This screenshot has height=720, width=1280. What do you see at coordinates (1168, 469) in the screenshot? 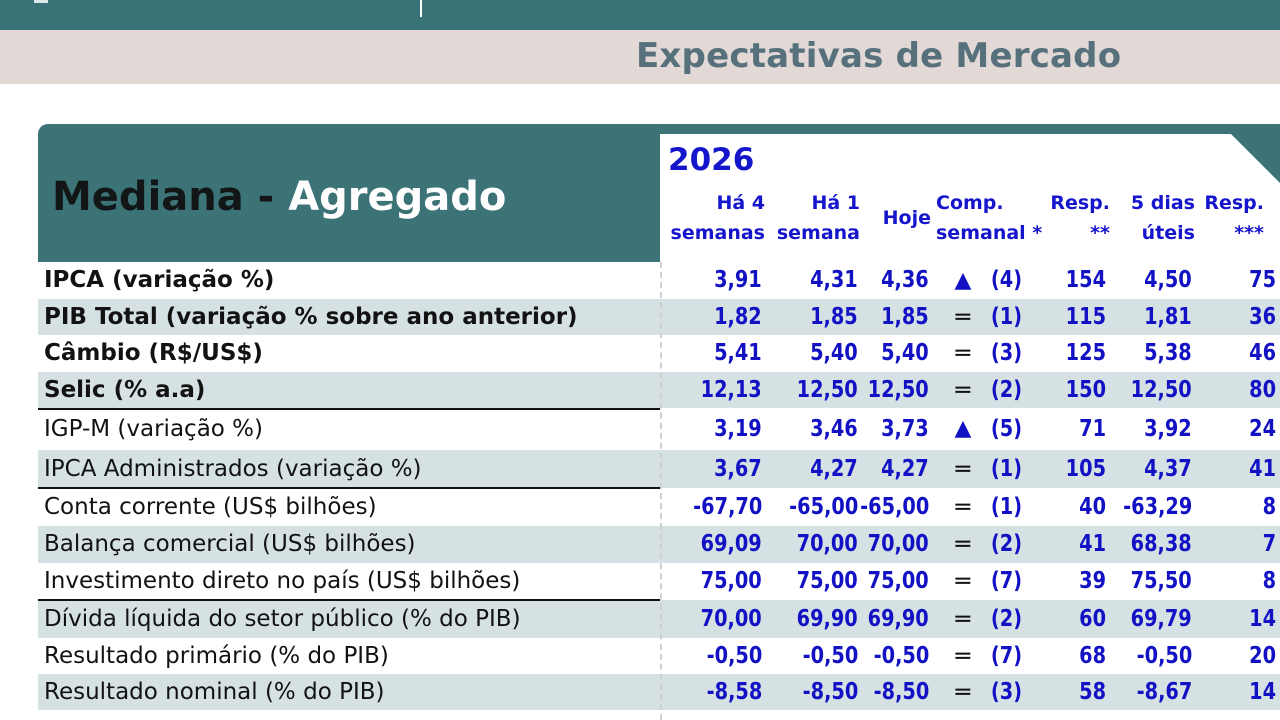
I see `value-5dias: 4,37` at bounding box center [1168, 469].